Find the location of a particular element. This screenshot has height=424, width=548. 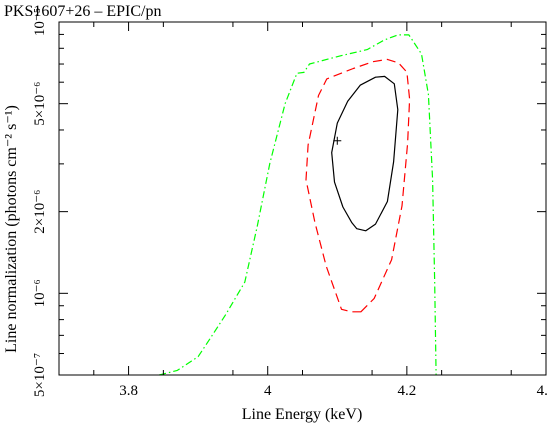

contour-90-line is located at coordinates (358, 185).